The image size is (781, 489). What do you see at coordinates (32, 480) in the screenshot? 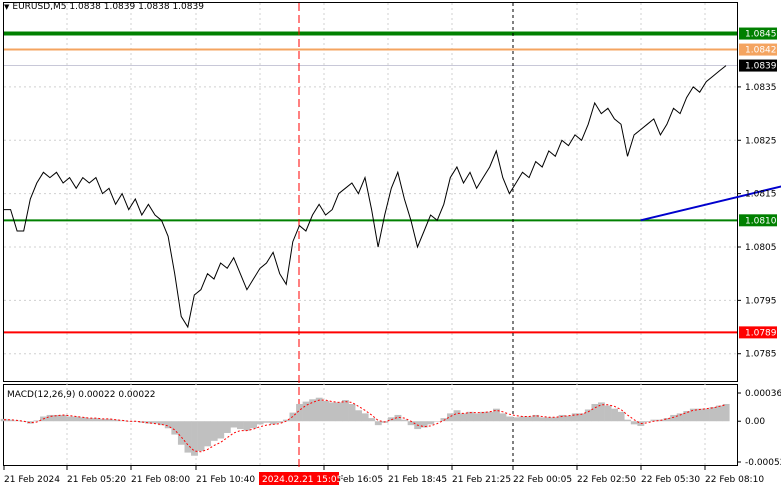
I see `time-tick-label: 21 Feb 2024` at bounding box center [32, 480].